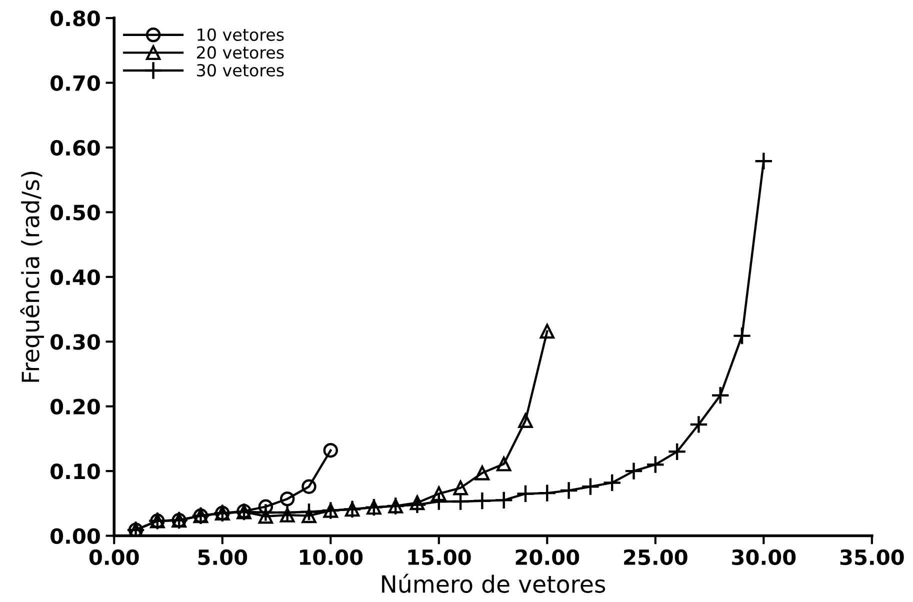 The height and width of the screenshot is (602, 913). I want to click on y-tick-label: 0.60, so click(75, 148).